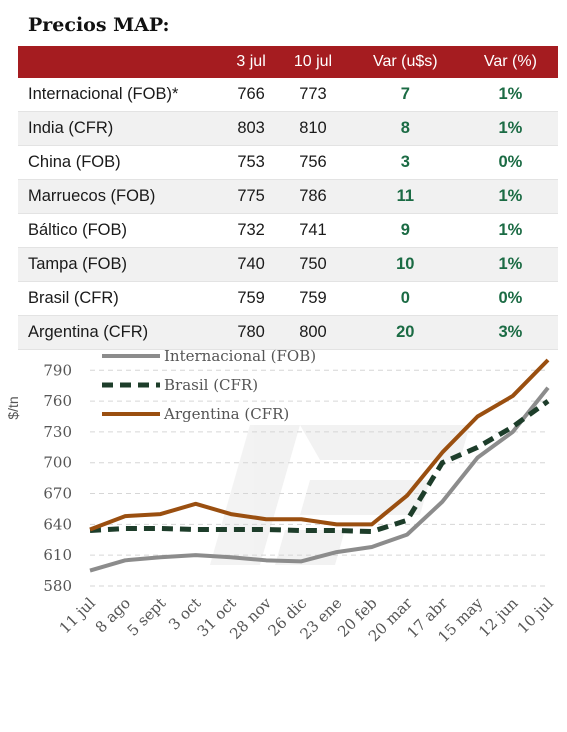  What do you see at coordinates (226, 414) in the screenshot?
I see `legend-label: Argentina (CFR)` at bounding box center [226, 414].